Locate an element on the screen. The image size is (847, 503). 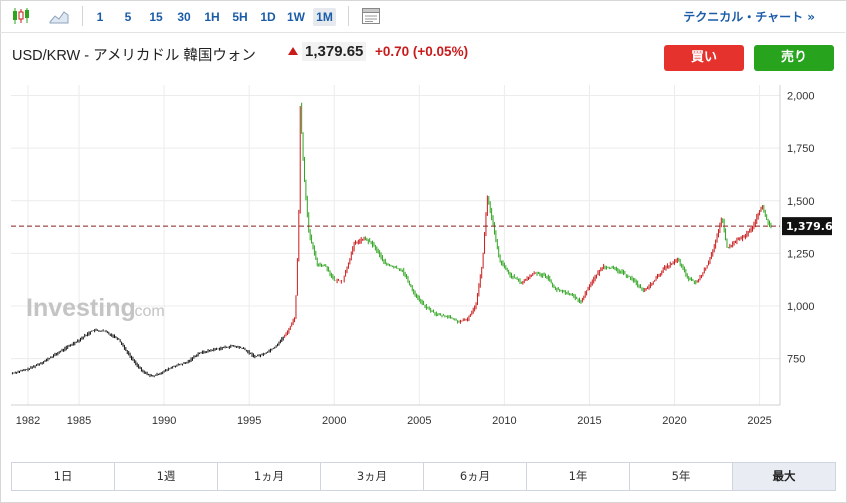
x-tick-label: 2000 is located at coordinates (334, 421).